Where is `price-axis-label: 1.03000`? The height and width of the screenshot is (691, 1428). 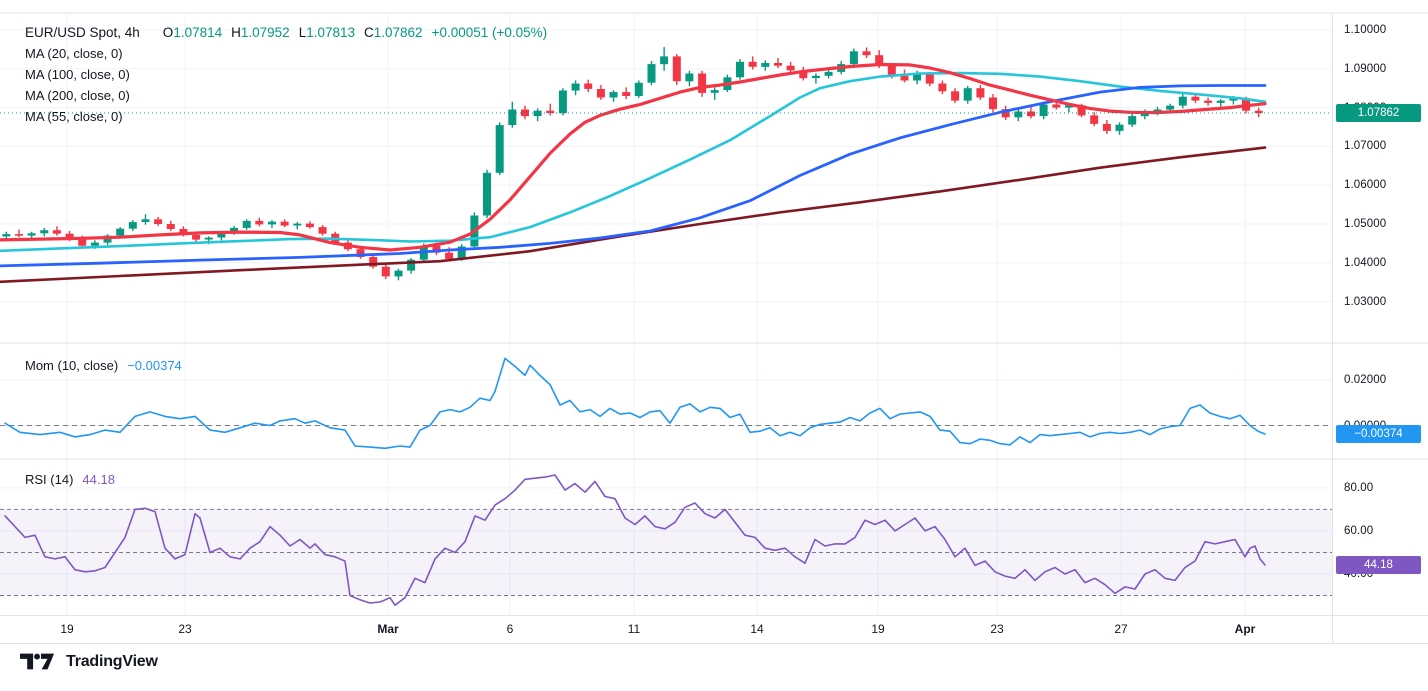
price-axis-label: 1.03000 is located at coordinates (1365, 301).